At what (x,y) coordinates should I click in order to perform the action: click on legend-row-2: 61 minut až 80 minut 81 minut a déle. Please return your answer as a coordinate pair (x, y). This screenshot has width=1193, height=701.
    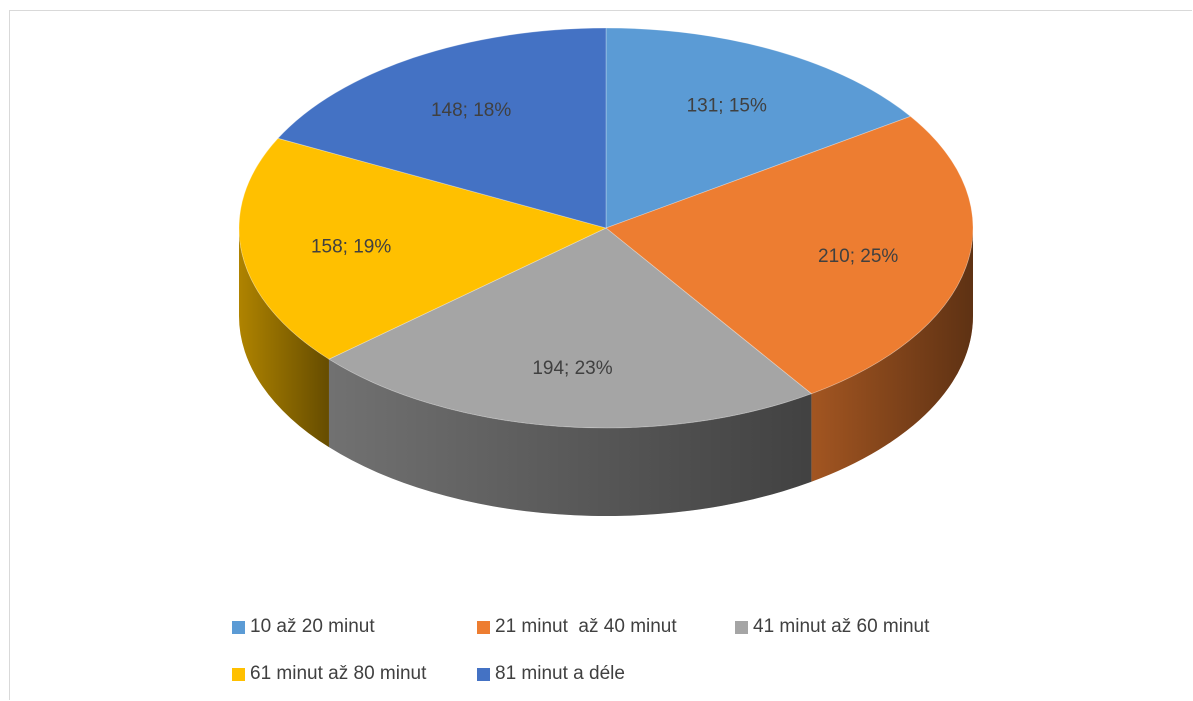
    Looking at the image, I should click on (428, 674).